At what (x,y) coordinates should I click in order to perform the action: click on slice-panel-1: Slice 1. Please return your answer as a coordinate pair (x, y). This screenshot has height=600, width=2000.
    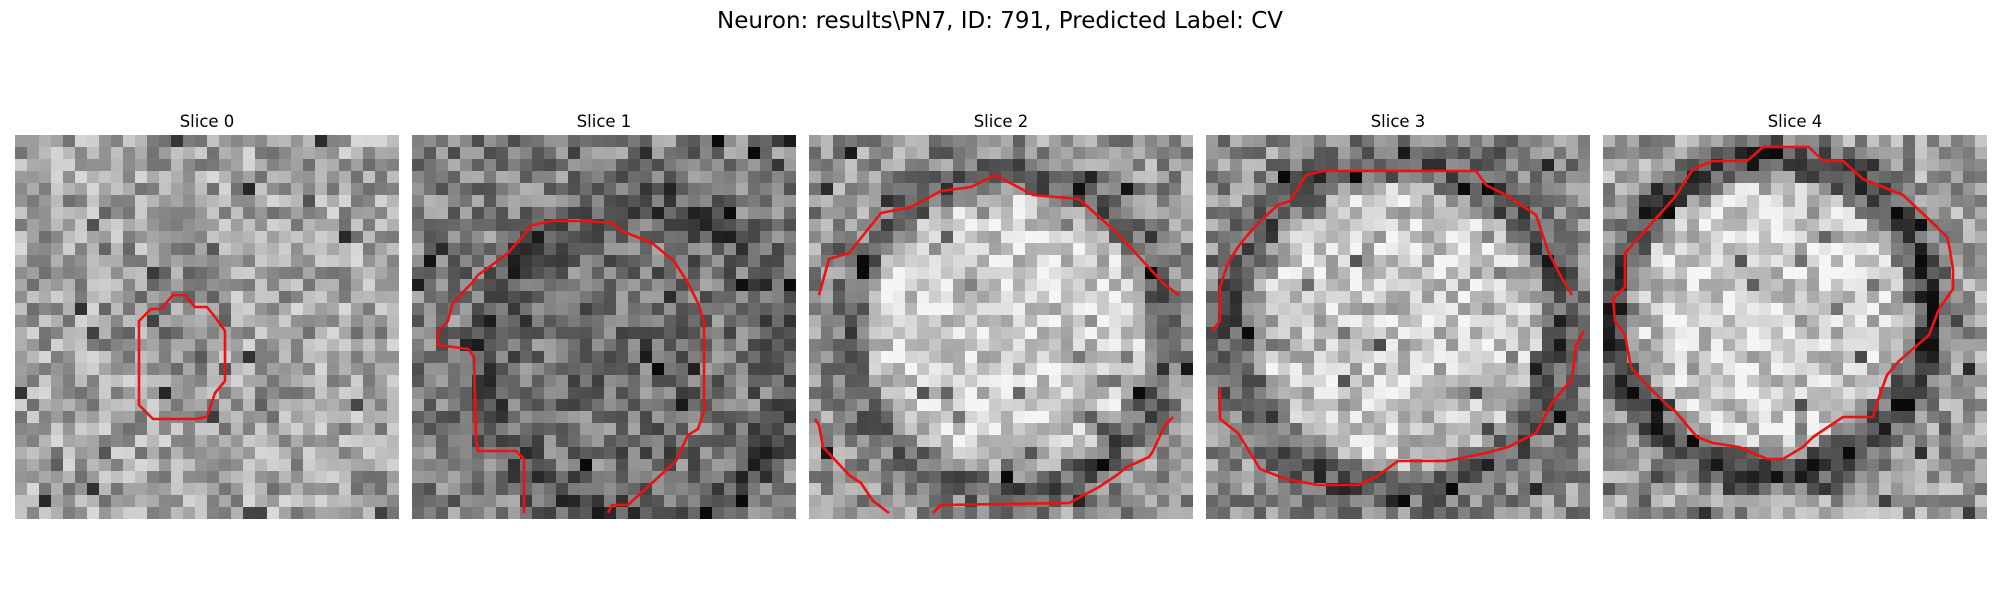
    Looking at the image, I should click on (604, 314).